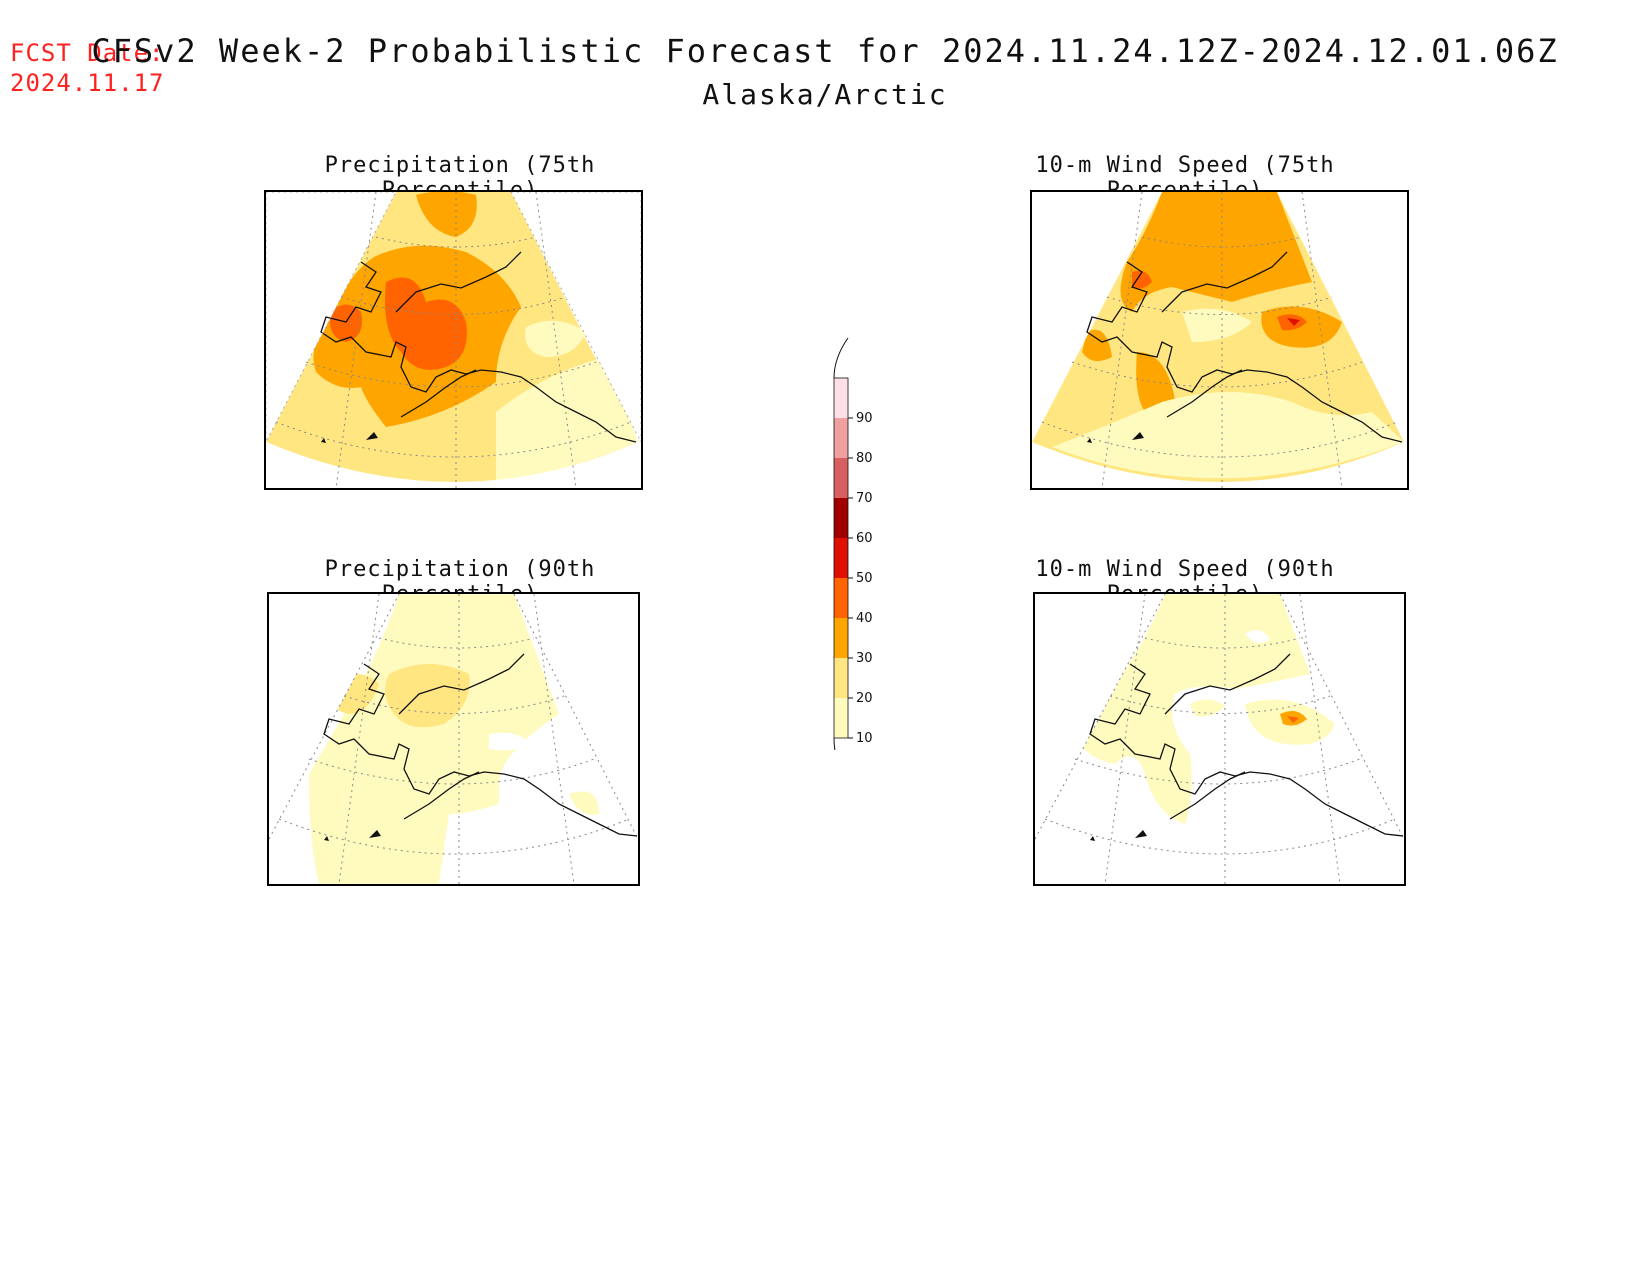 The width and height of the screenshot is (1650, 1275). What do you see at coordinates (87, 53) in the screenshot?
I see `fcst-label: FCST Date:` at bounding box center [87, 53].